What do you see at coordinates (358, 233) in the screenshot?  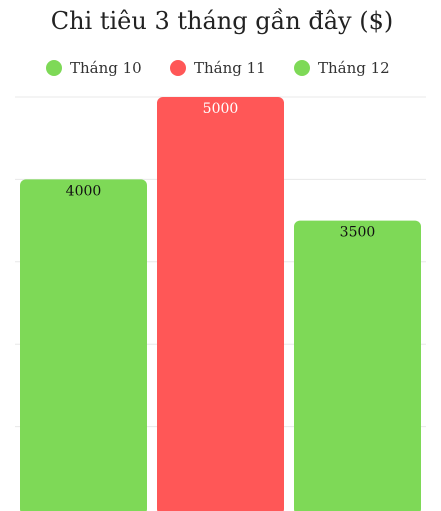 I see `data-label-3: 3500` at bounding box center [358, 233].